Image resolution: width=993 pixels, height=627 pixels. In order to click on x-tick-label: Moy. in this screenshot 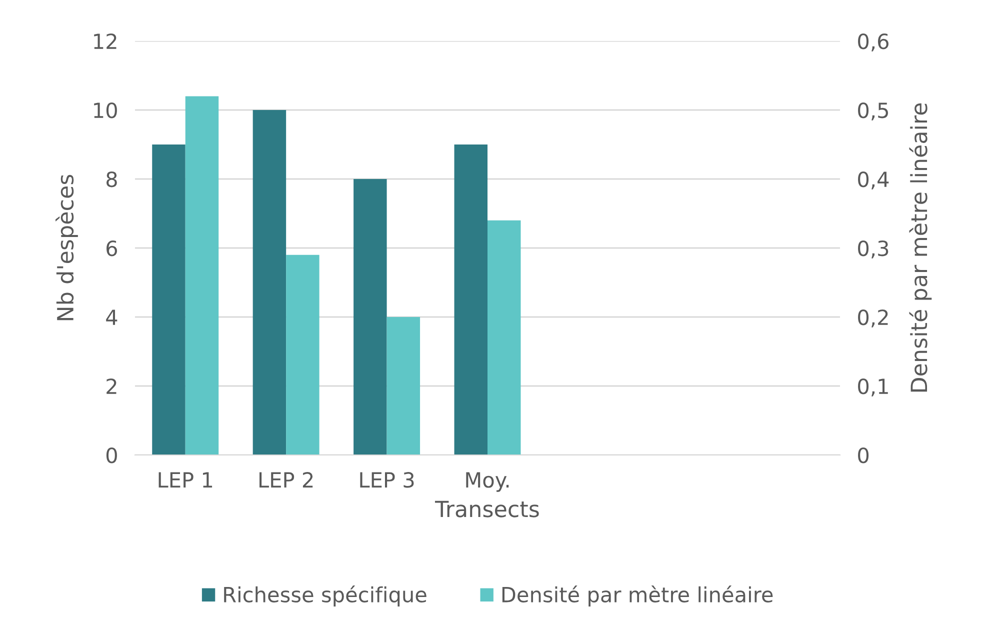, I will do `click(487, 482)`.